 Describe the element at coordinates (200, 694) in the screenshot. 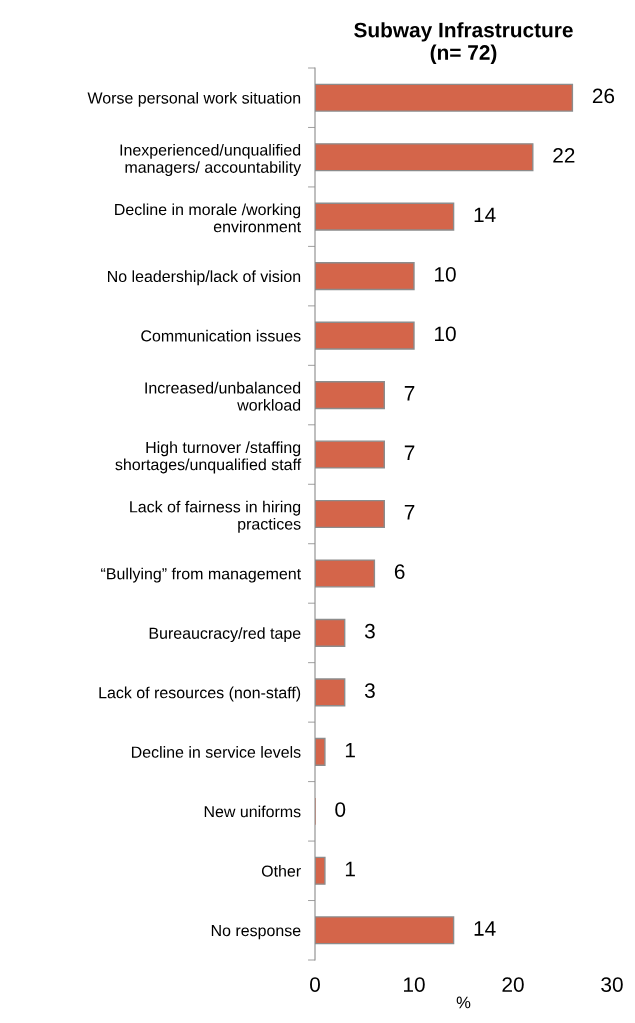

I see `y-tick-label: Lack of resources (non-staff)` at that location.